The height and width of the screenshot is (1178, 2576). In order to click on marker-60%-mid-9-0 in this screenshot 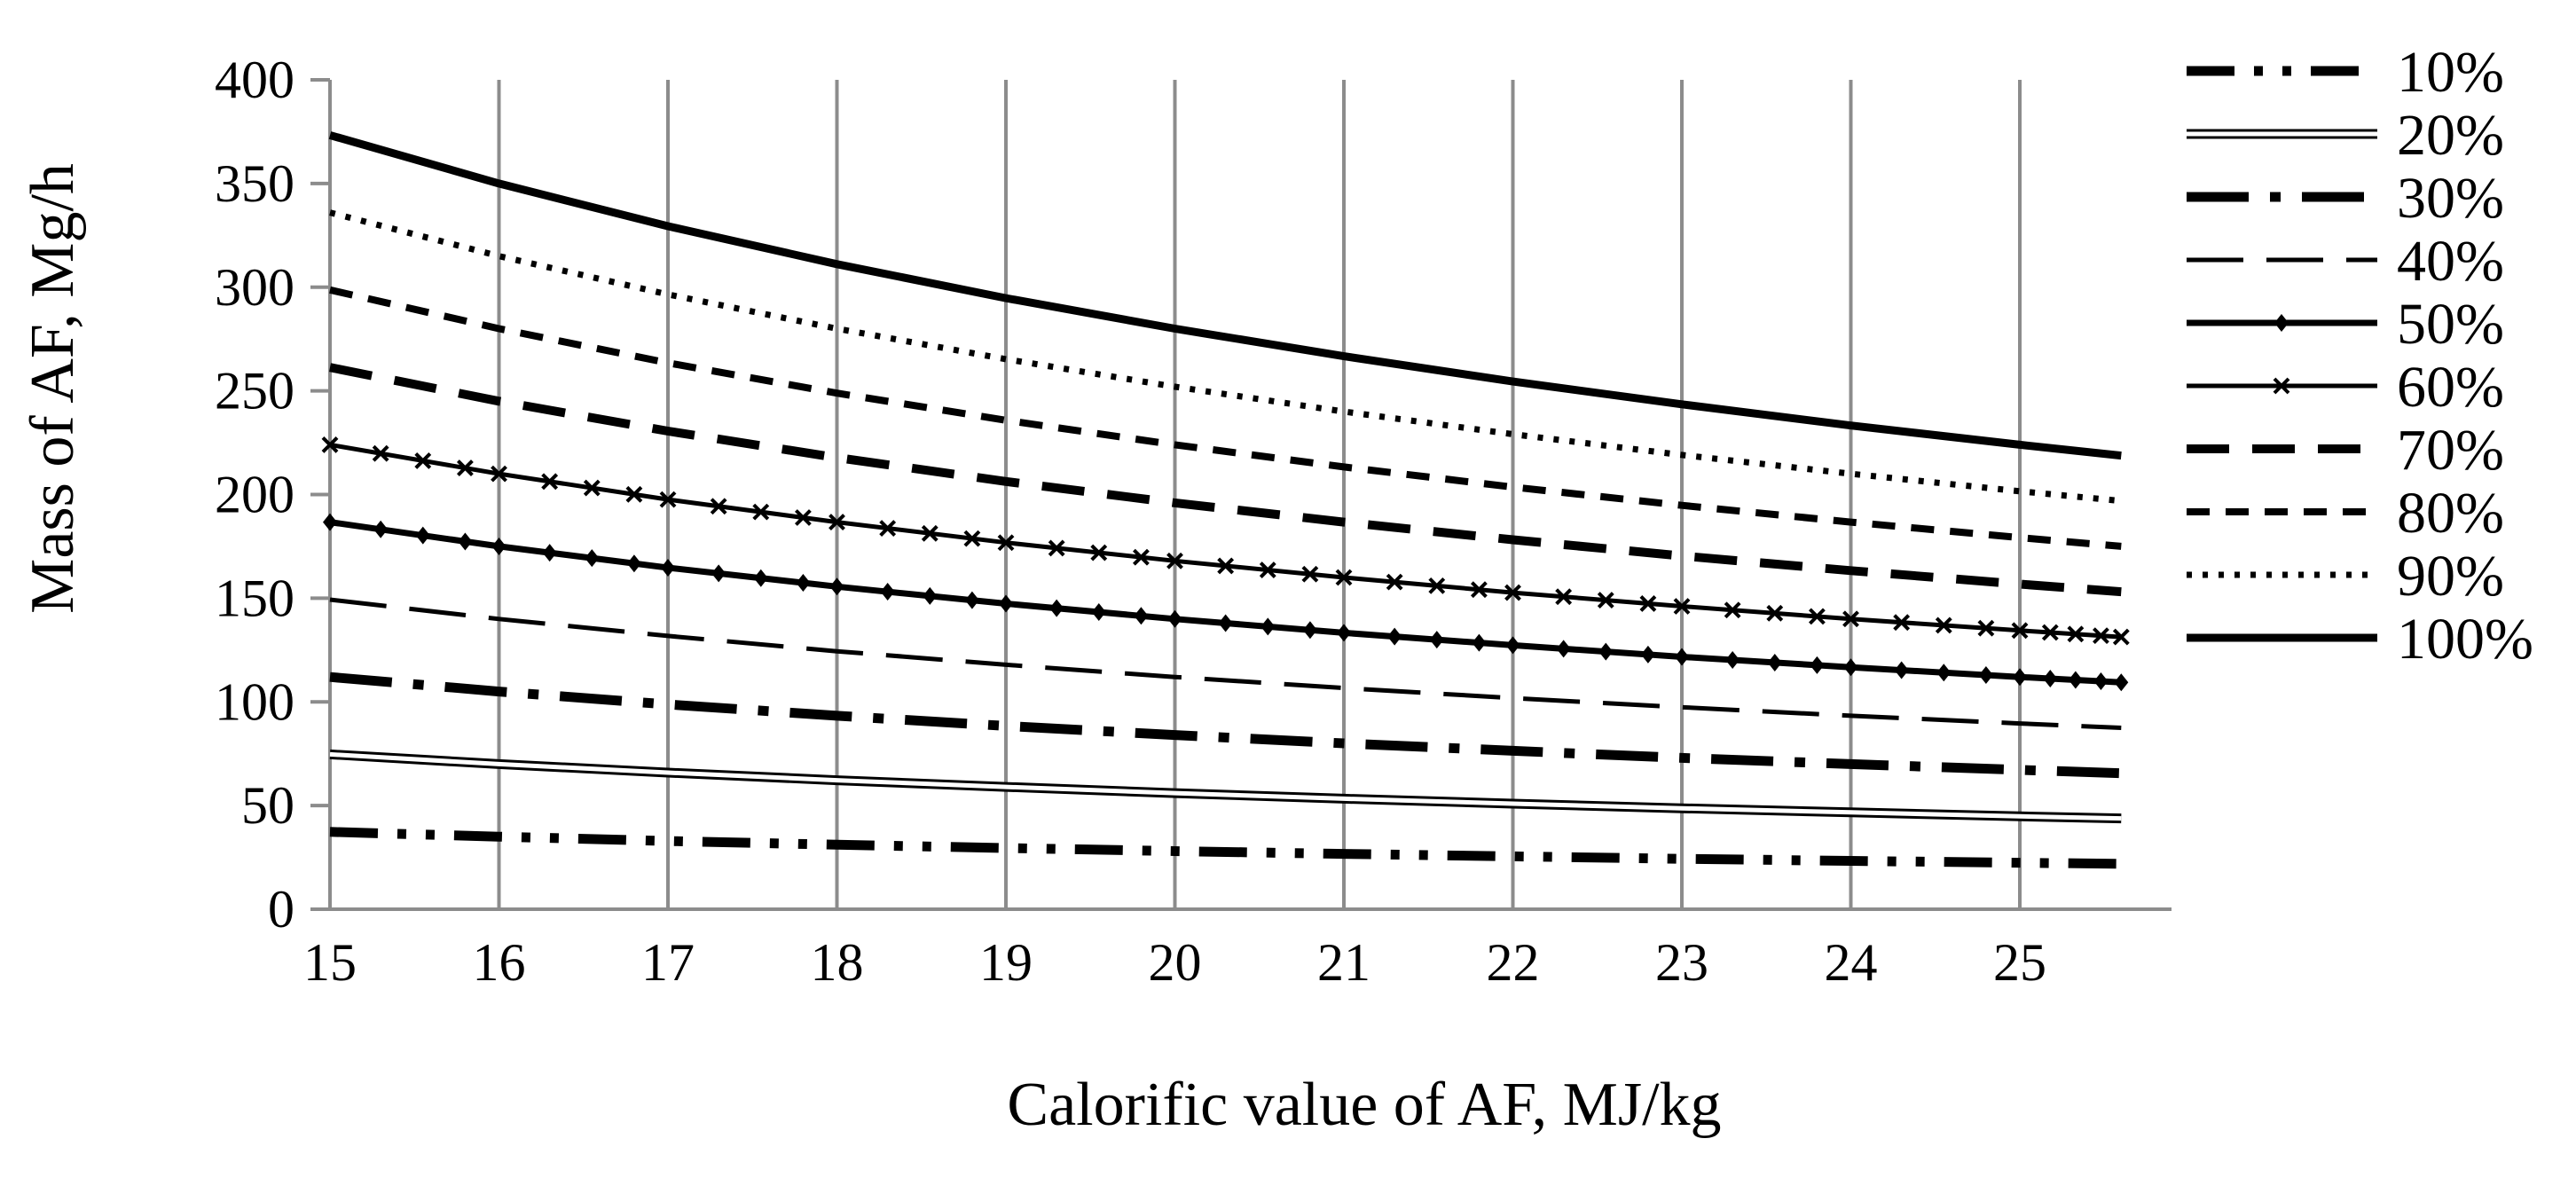, I will do `click(1902, 623)`.